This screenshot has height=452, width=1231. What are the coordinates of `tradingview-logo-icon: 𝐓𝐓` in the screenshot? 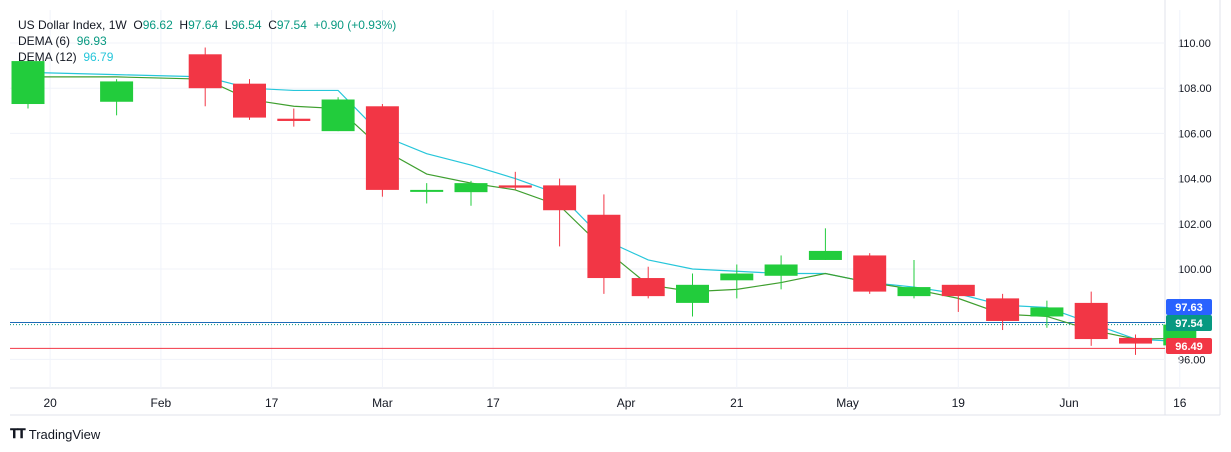 It's located at (18, 433).